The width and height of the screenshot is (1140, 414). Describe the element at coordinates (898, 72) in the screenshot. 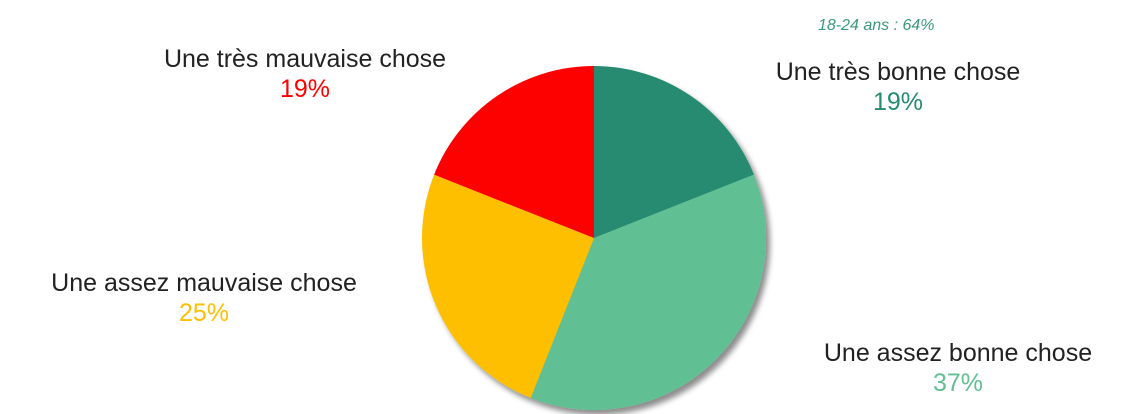

I see `slice-name: Une très bonne chose` at that location.